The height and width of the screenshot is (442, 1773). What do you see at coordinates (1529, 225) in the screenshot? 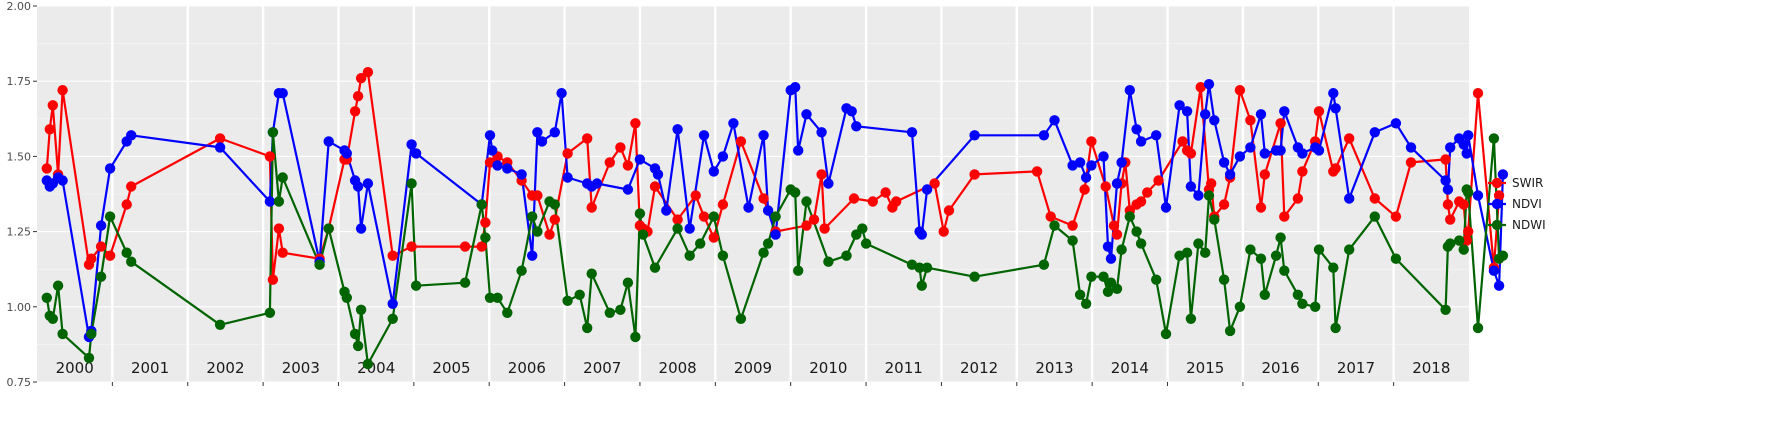
I see `legend-label-ndwi: NDWI` at bounding box center [1529, 225].